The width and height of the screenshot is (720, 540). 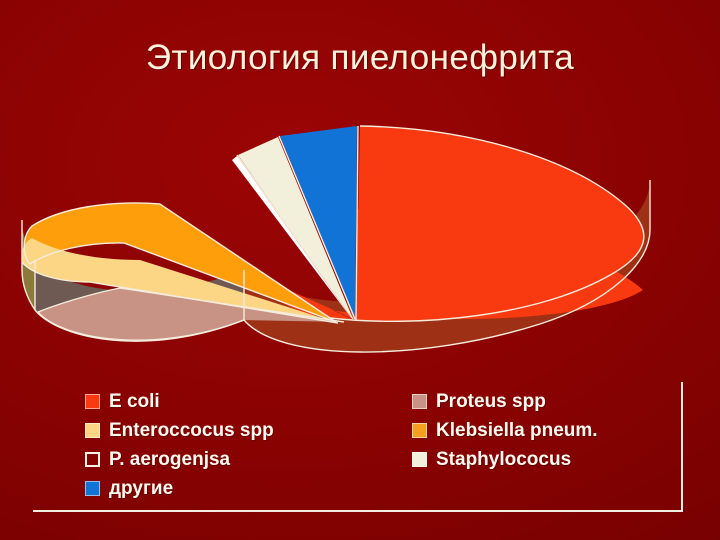 I want to click on legend-label-proteus-spp: Proteus spp, so click(x=491, y=401).